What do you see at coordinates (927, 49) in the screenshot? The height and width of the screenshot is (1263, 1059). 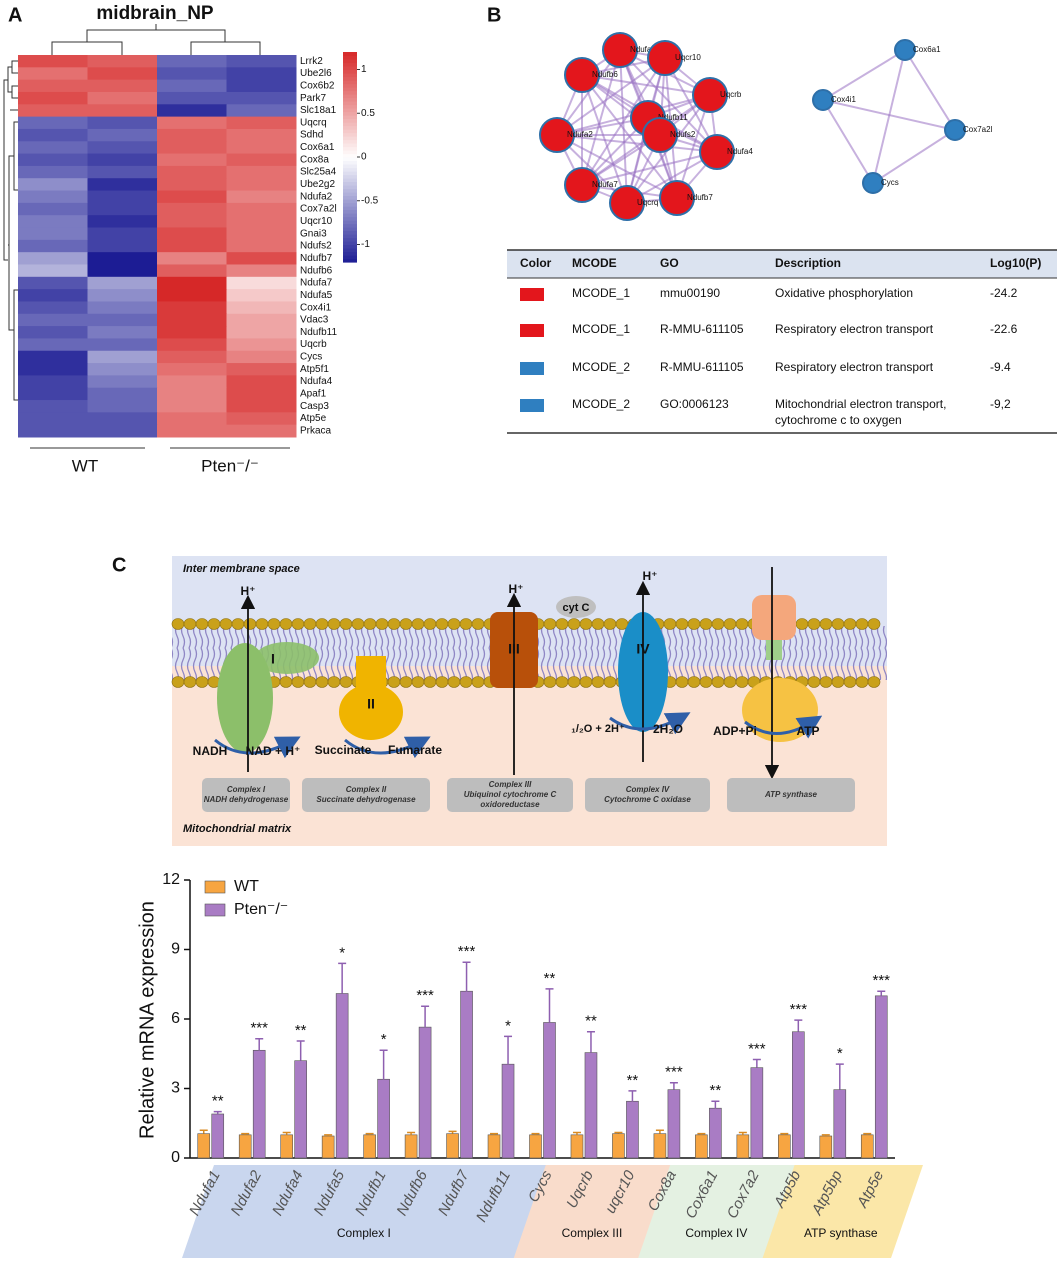 I see `node-label: Cox6a1` at bounding box center [927, 49].